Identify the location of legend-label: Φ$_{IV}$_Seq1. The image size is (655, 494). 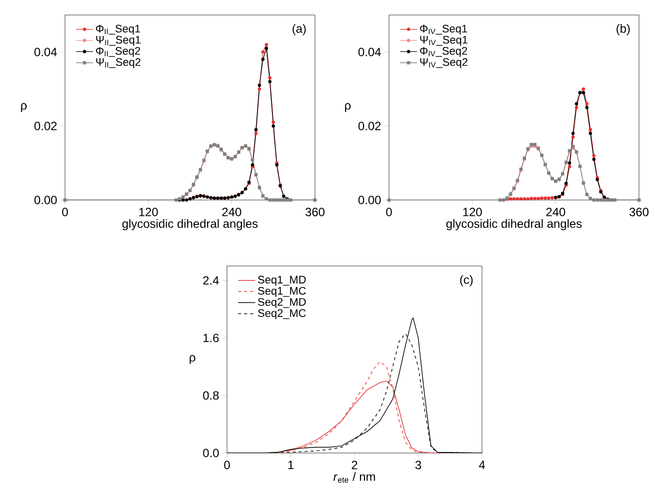
(444, 29).